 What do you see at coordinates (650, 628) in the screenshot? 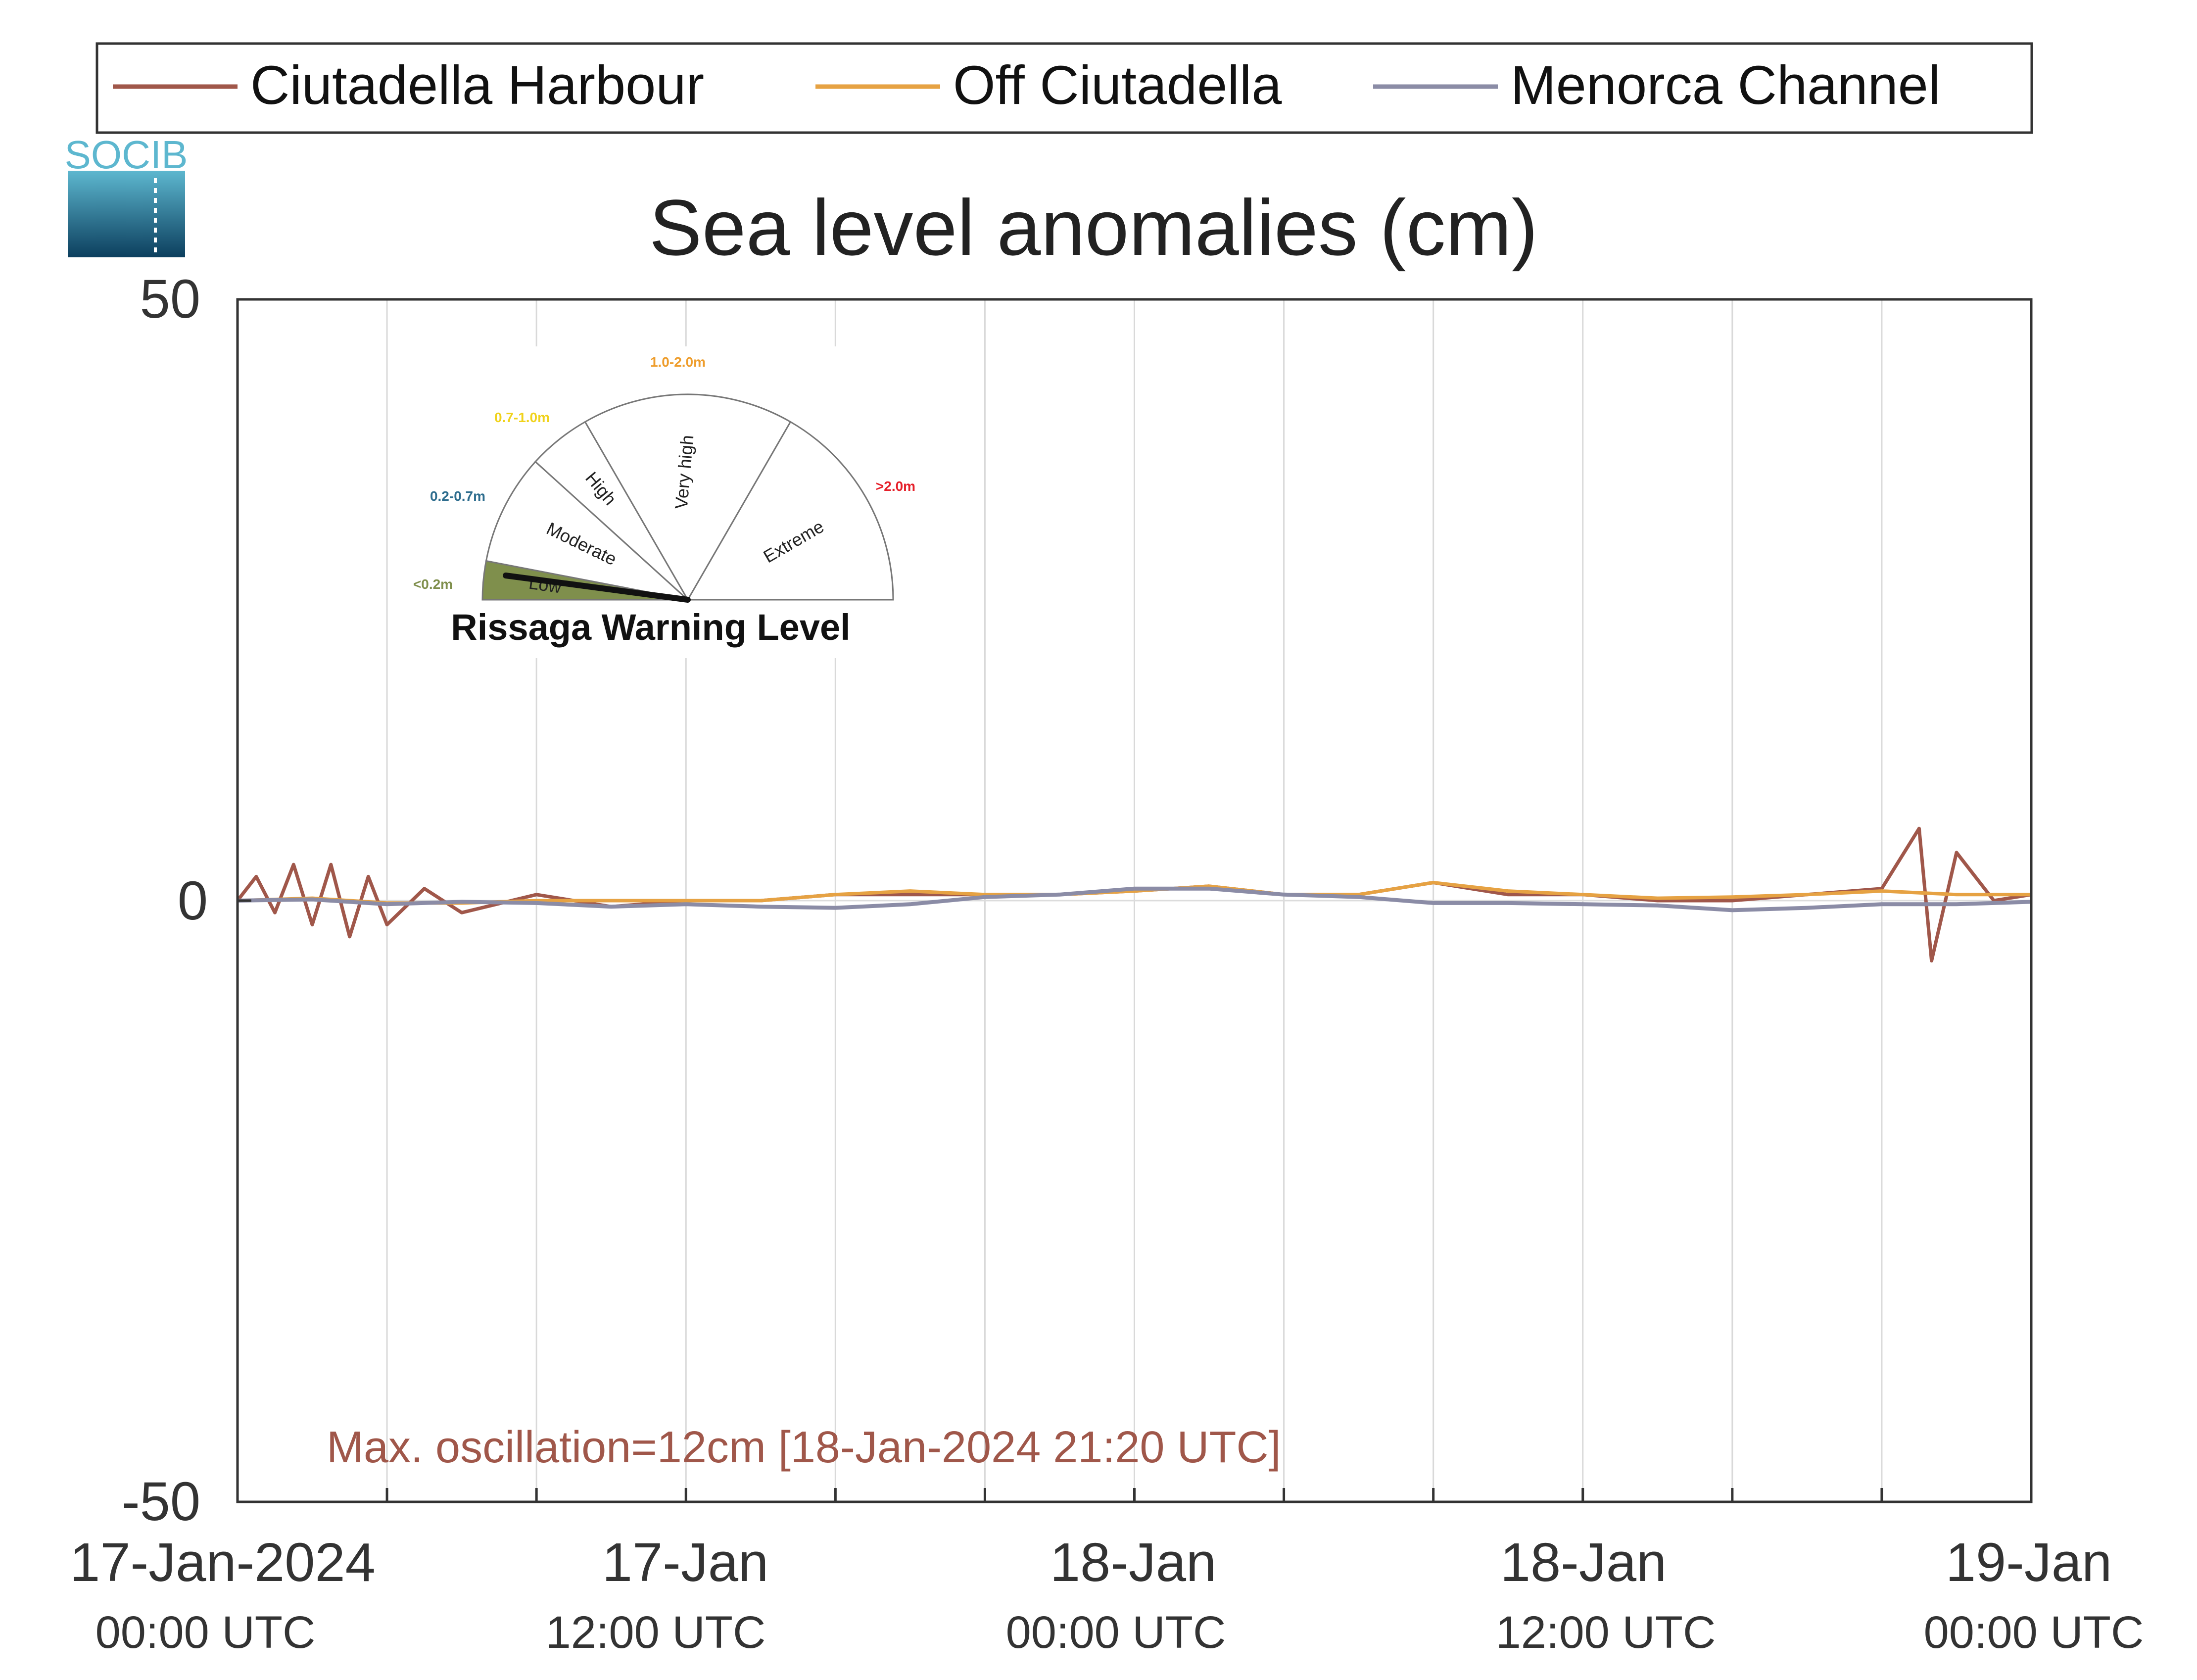
I see `gauge-title: Rissaga Warning Level` at bounding box center [650, 628].